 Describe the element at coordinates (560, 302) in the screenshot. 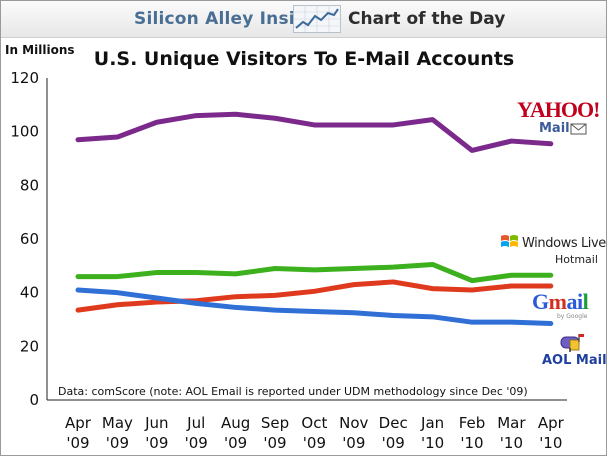

I see `gmail-logo: Gmail` at that location.